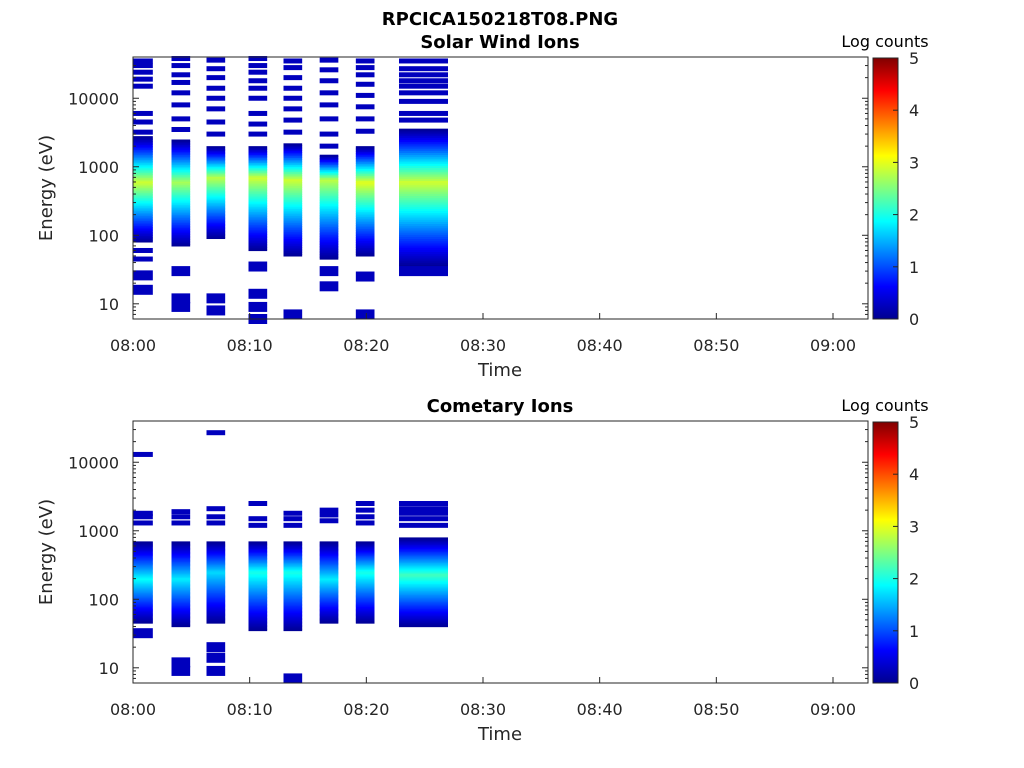  Describe the element at coordinates (103, 599) in the screenshot. I see `y-tick-label: 100` at that location.